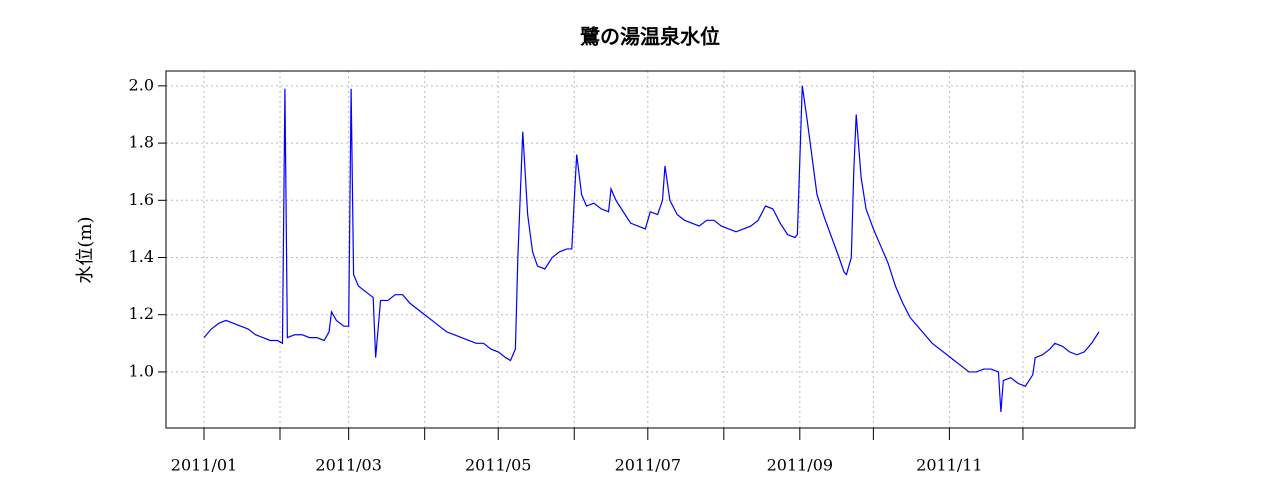 This screenshot has height=504, width=1280. What do you see at coordinates (141, 256) in the screenshot?
I see `y-tick-label: 1.4` at bounding box center [141, 256].